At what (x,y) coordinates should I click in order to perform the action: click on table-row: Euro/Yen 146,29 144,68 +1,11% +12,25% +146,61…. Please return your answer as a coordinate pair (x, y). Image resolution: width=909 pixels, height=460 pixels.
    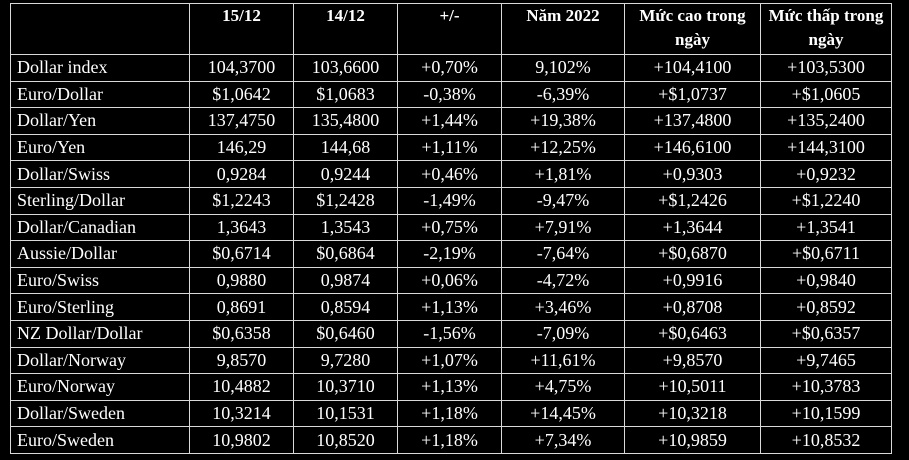
    Looking at the image, I should click on (451, 147).